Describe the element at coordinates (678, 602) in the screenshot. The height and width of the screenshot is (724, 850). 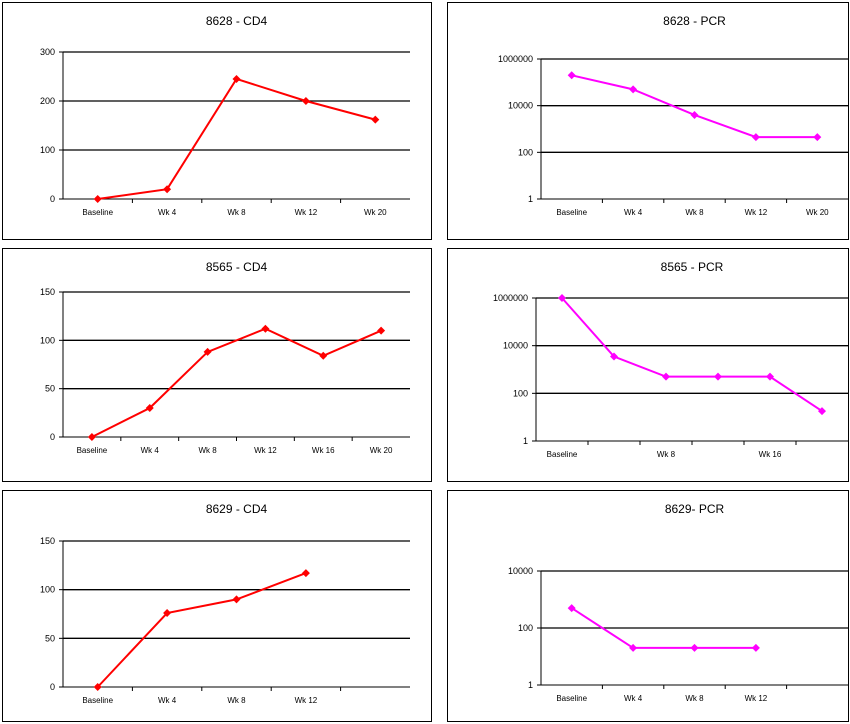
I see `chart-svg: 8629- PCR 1 100 10000 Baseline Wk 4 Wk 8 Wk 12` at that location.